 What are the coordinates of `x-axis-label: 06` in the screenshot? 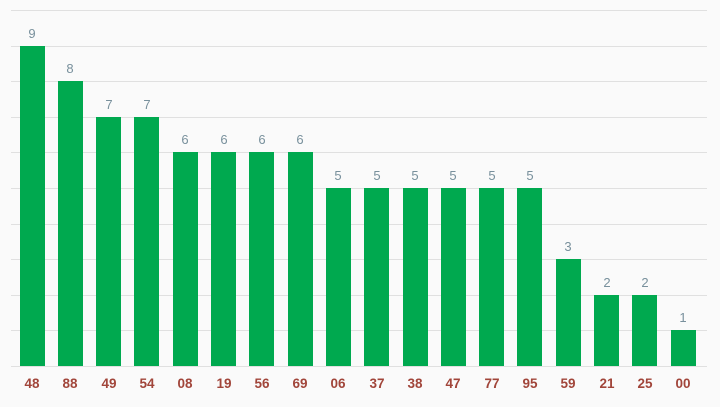 It's located at (338, 383).